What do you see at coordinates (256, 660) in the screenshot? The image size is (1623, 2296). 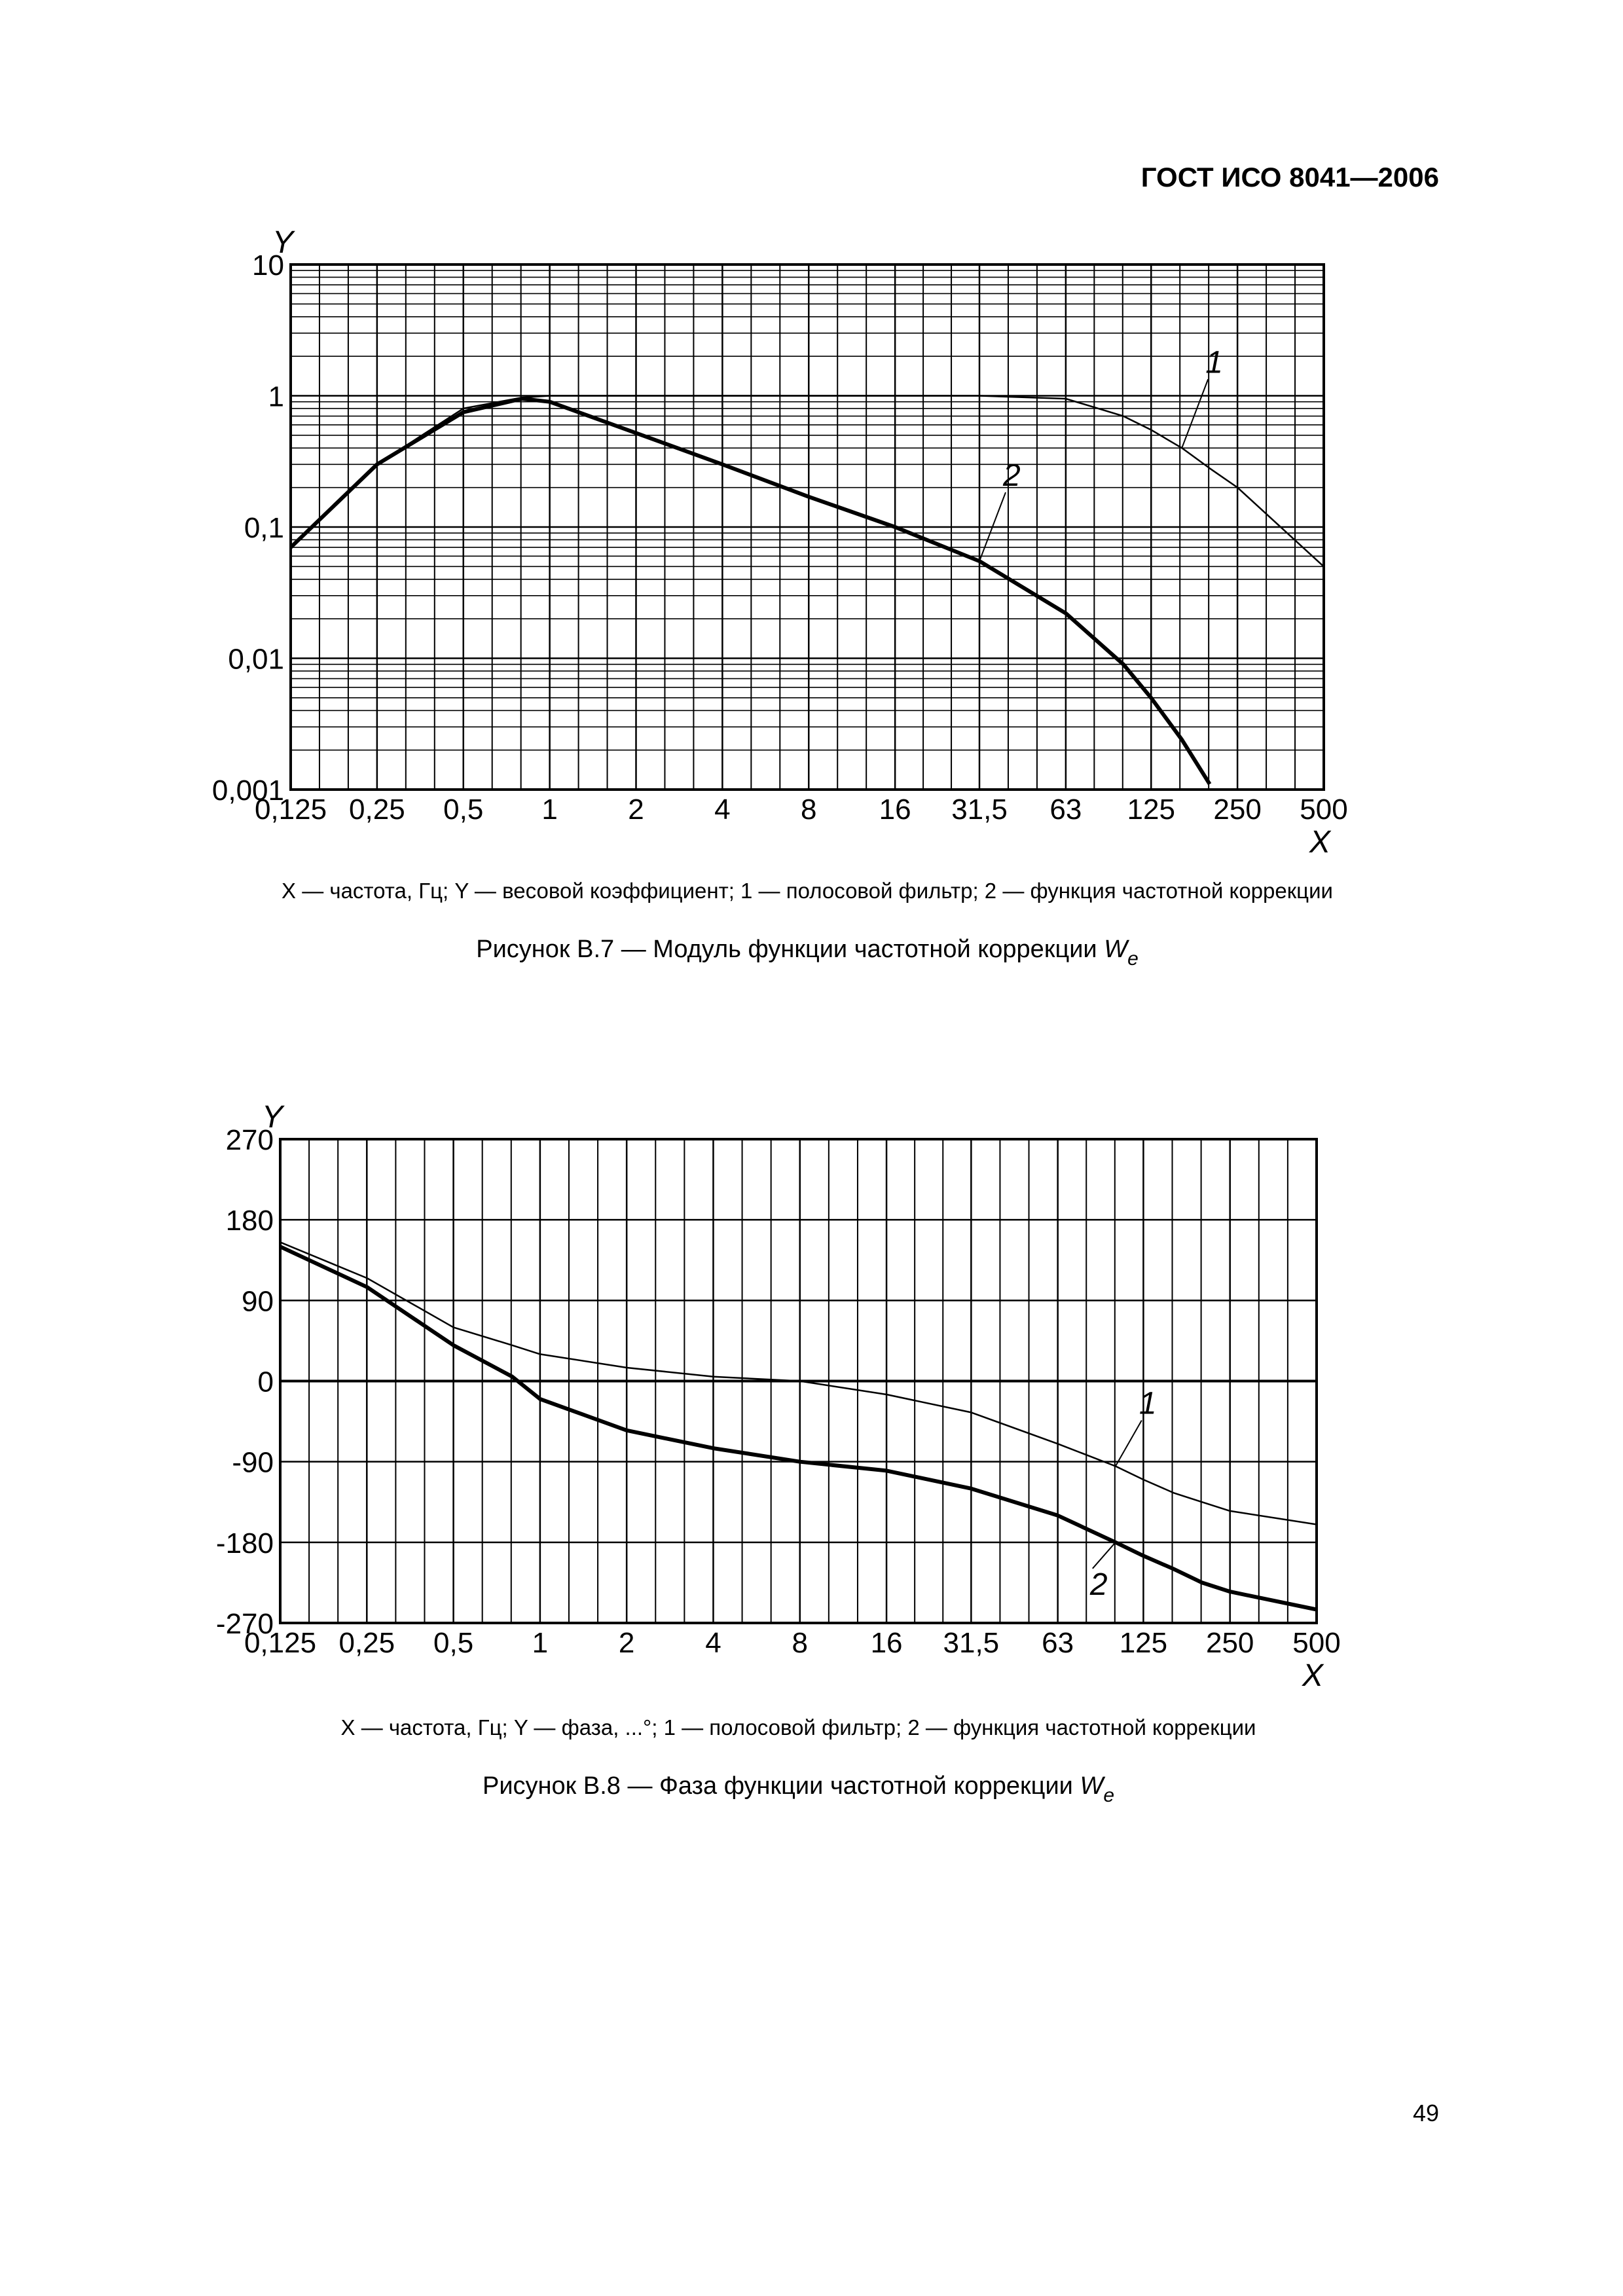 I see `y-tick-label: 0,01` at bounding box center [256, 660].